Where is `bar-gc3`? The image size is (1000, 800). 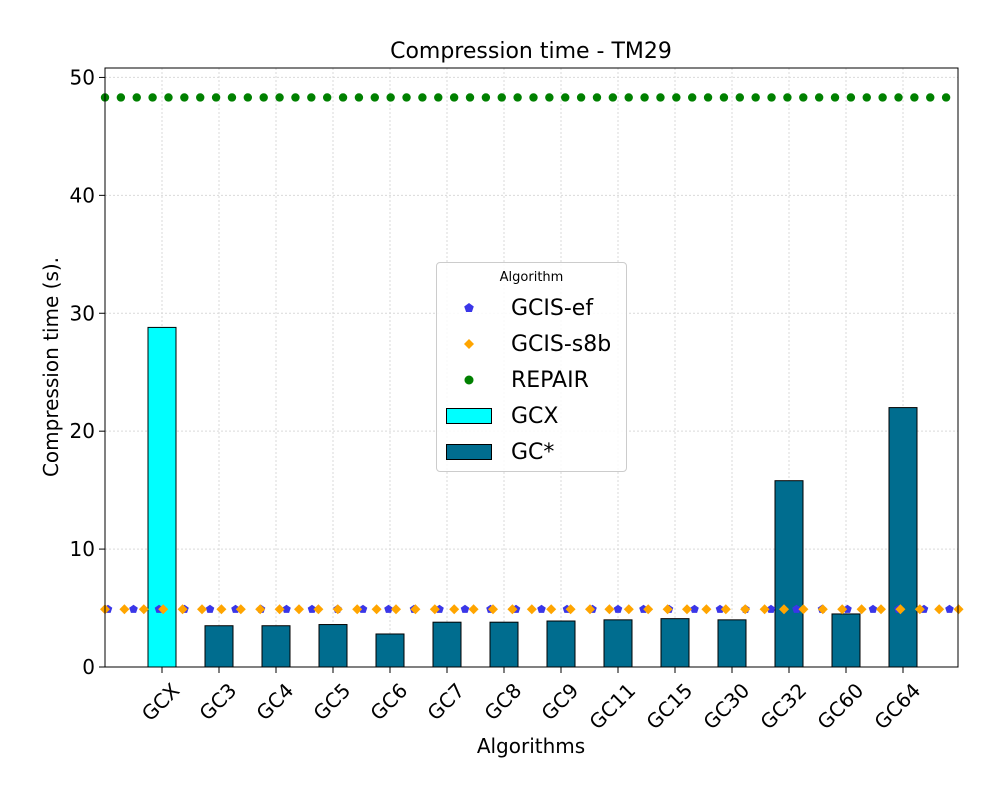 bar-gc3 is located at coordinates (219, 646).